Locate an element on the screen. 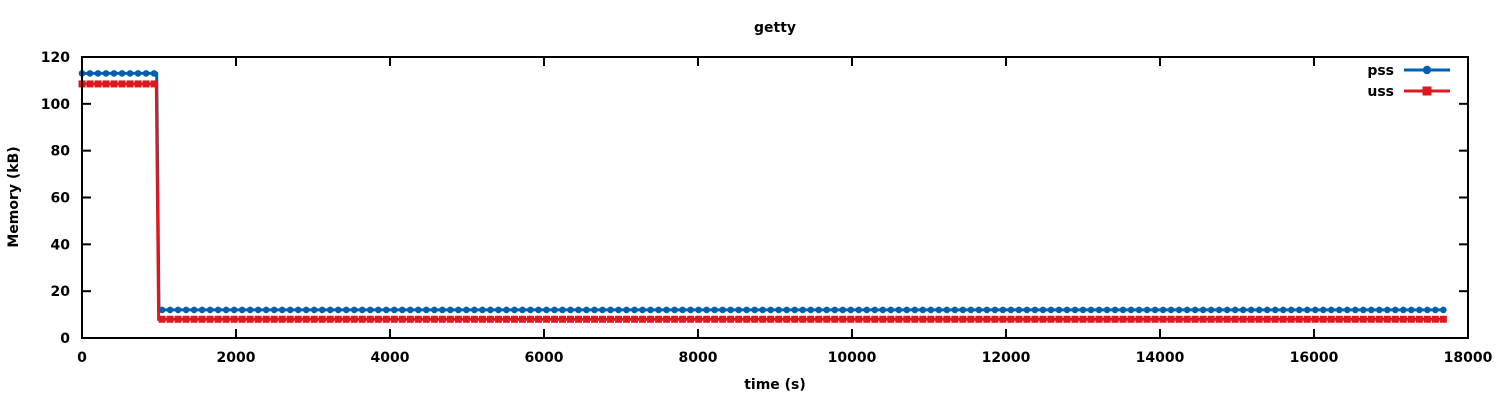 This screenshot has width=1500, height=404. x-tick-label: 2000 is located at coordinates (236, 358).